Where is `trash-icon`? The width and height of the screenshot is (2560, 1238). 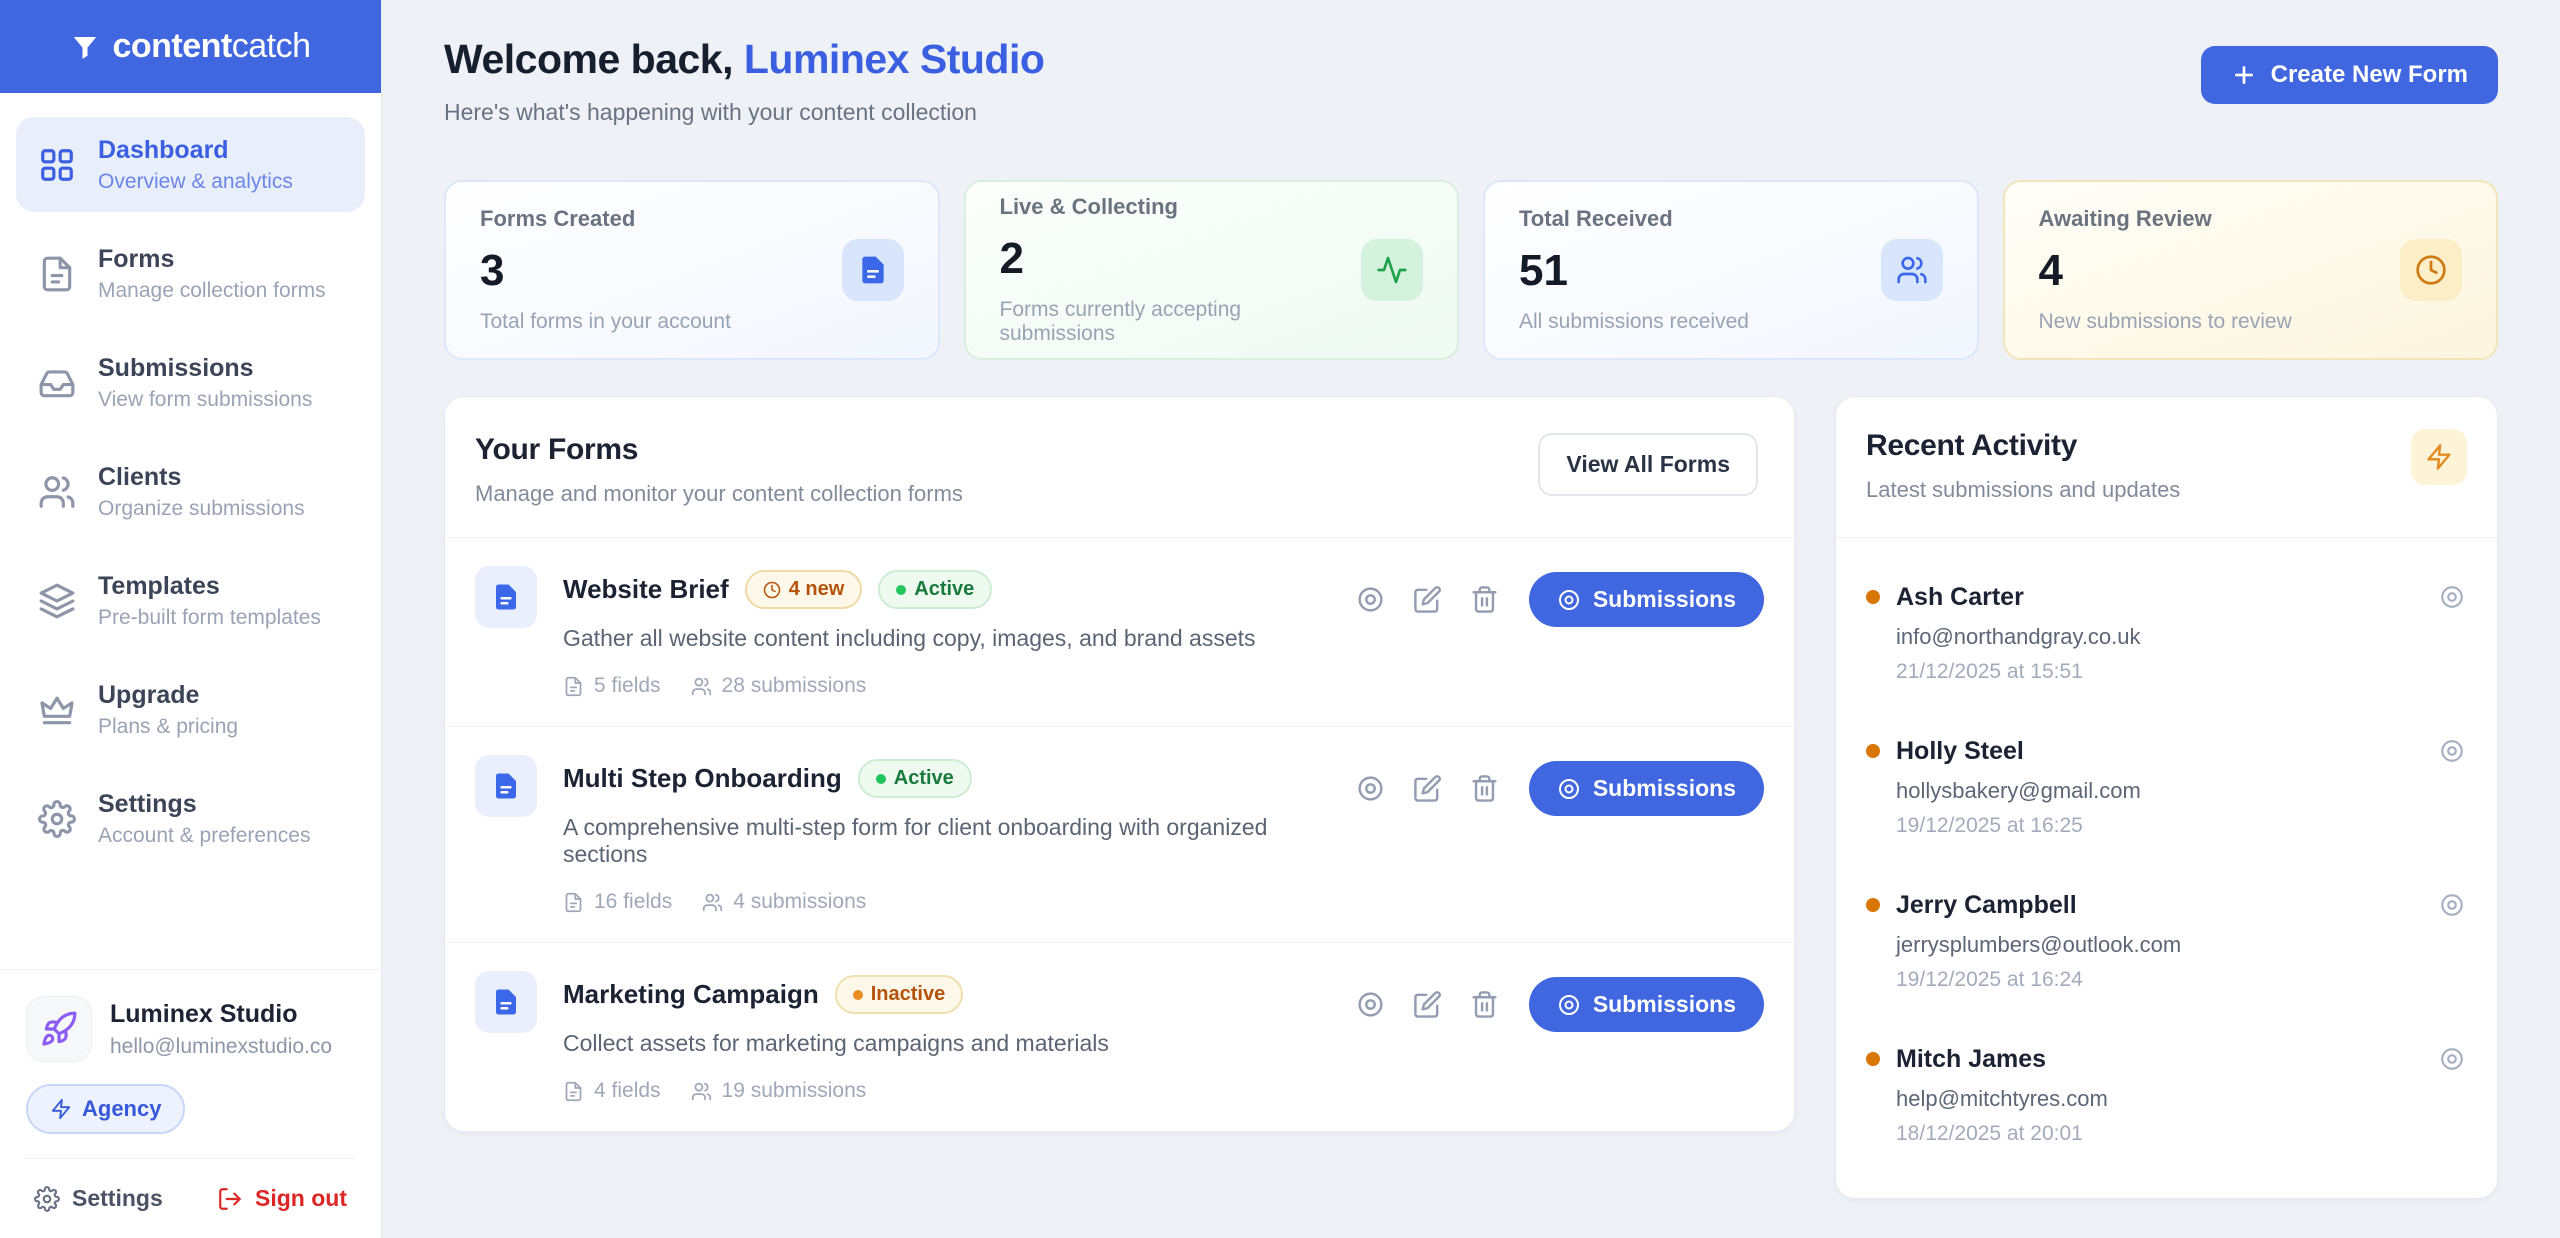 trash-icon is located at coordinates (1484, 1004).